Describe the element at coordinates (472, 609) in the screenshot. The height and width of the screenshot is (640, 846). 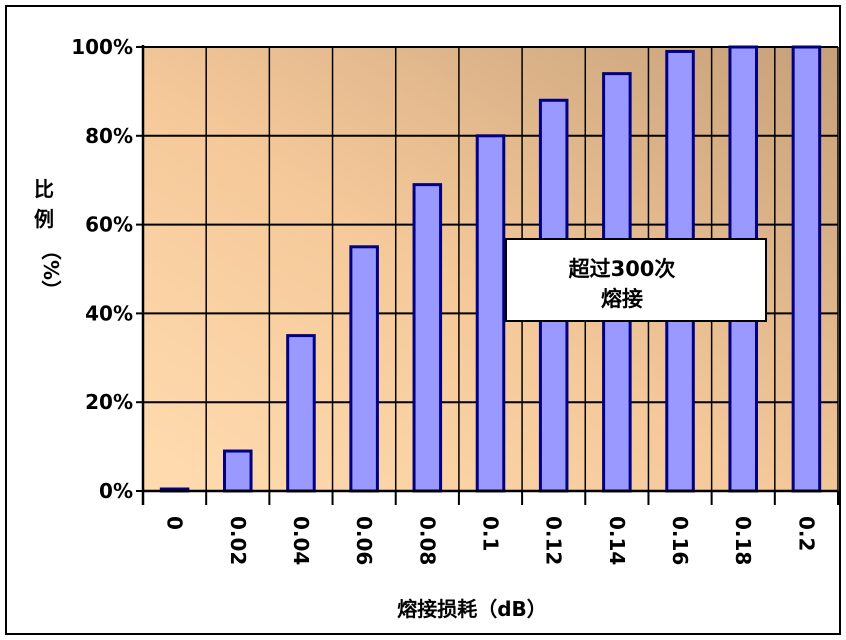
I see `x-axis-title: 熔接损耗（dB）` at that location.